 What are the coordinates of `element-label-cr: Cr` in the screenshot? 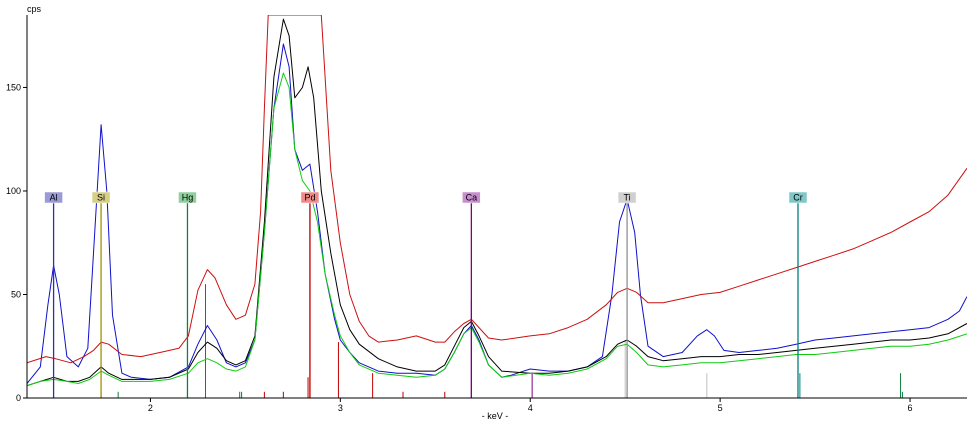 It's located at (798, 198).